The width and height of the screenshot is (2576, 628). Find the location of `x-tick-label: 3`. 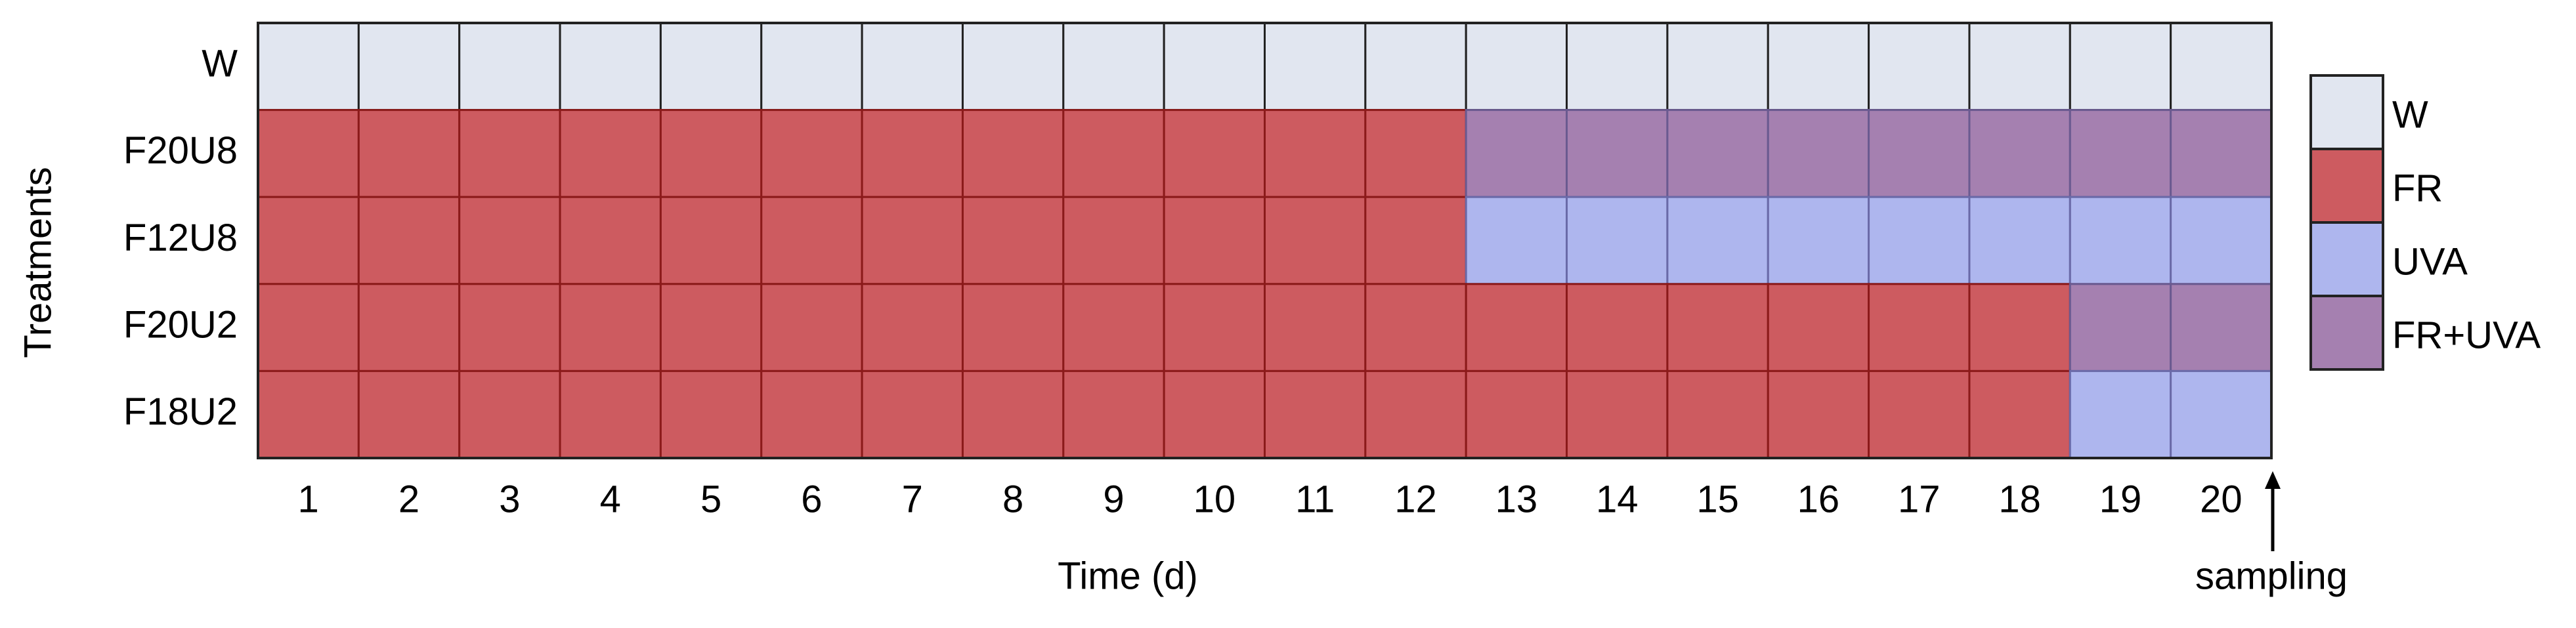

x-tick-label: 3 is located at coordinates (509, 499).